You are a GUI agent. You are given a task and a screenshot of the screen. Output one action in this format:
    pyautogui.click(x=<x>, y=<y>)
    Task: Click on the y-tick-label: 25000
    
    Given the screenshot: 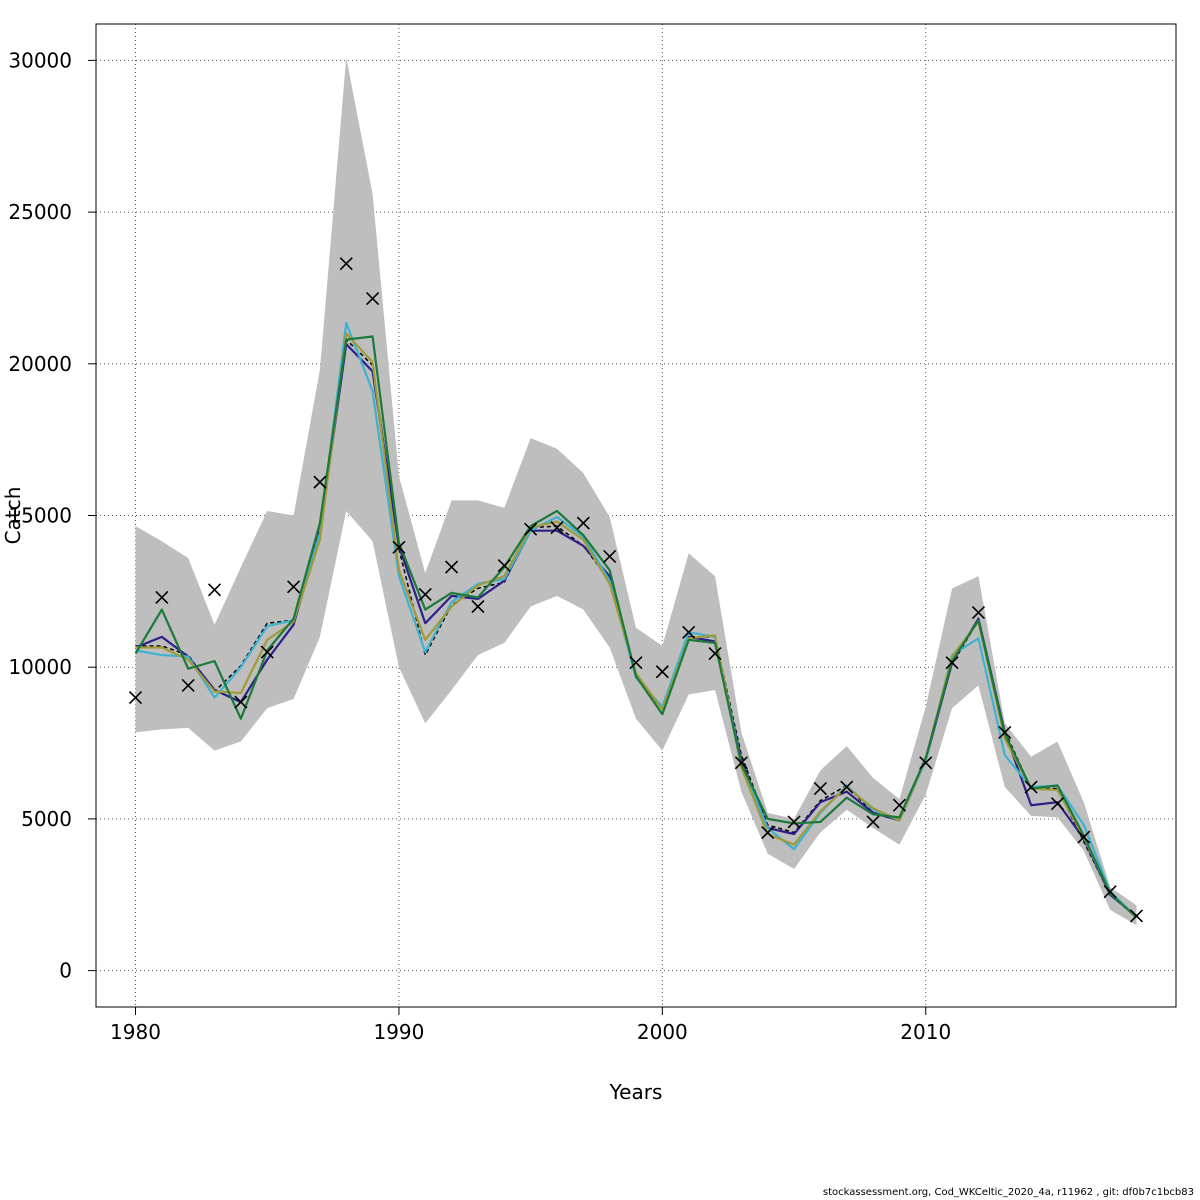 What is the action you would take?
    pyautogui.click(x=40, y=212)
    